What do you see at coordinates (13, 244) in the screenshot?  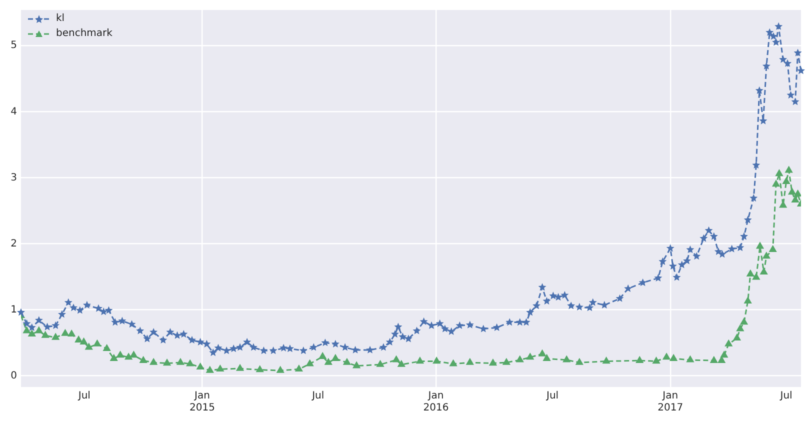 I see `y-tick-label: 2` at bounding box center [13, 244].